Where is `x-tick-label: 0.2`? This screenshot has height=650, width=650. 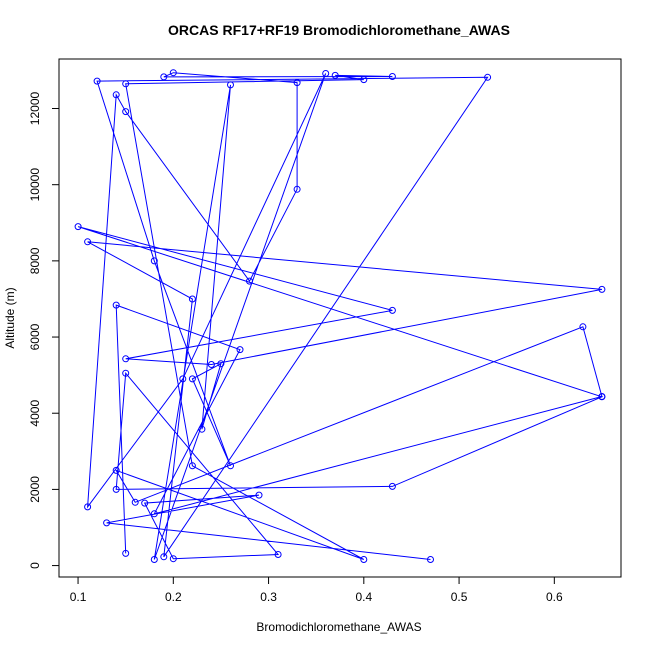 x-tick-label: 0.2 is located at coordinates (173, 597).